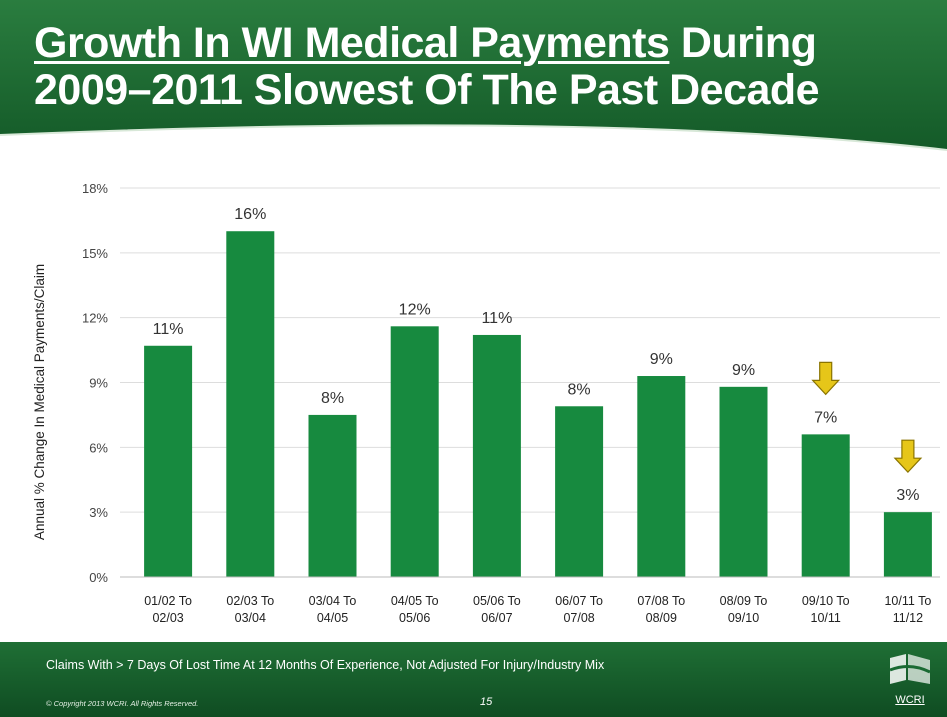 This screenshot has height=717, width=947. I want to click on x-tick-label: 07/08 To, so click(661, 601).